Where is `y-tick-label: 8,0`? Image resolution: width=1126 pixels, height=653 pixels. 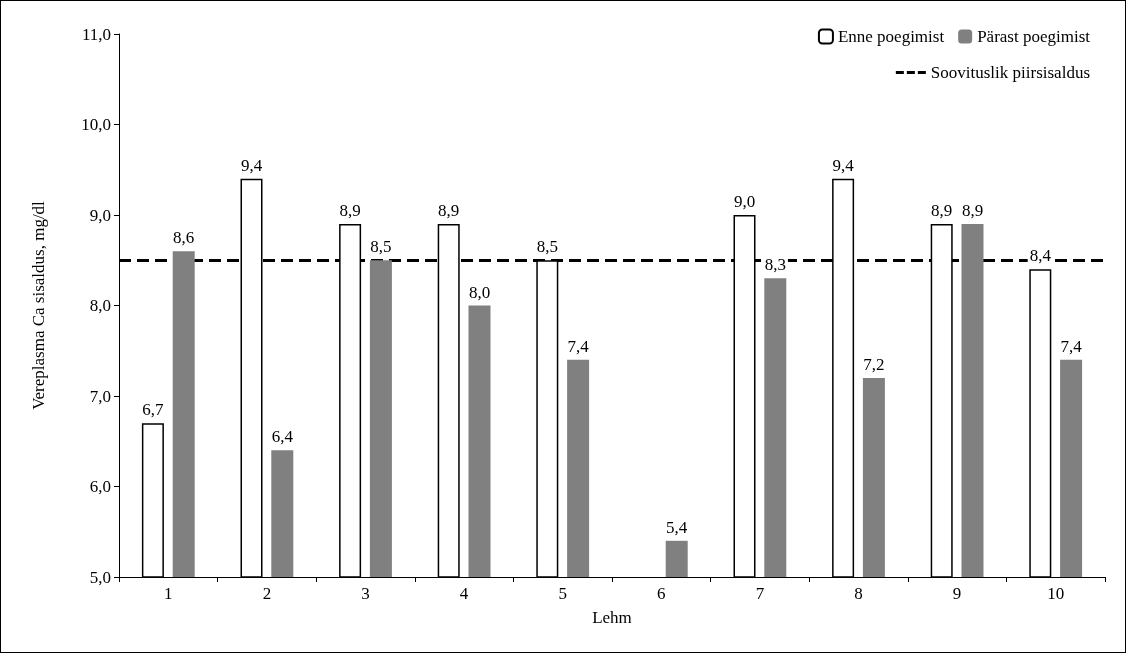
y-tick-label: 8,0 is located at coordinates (100, 305).